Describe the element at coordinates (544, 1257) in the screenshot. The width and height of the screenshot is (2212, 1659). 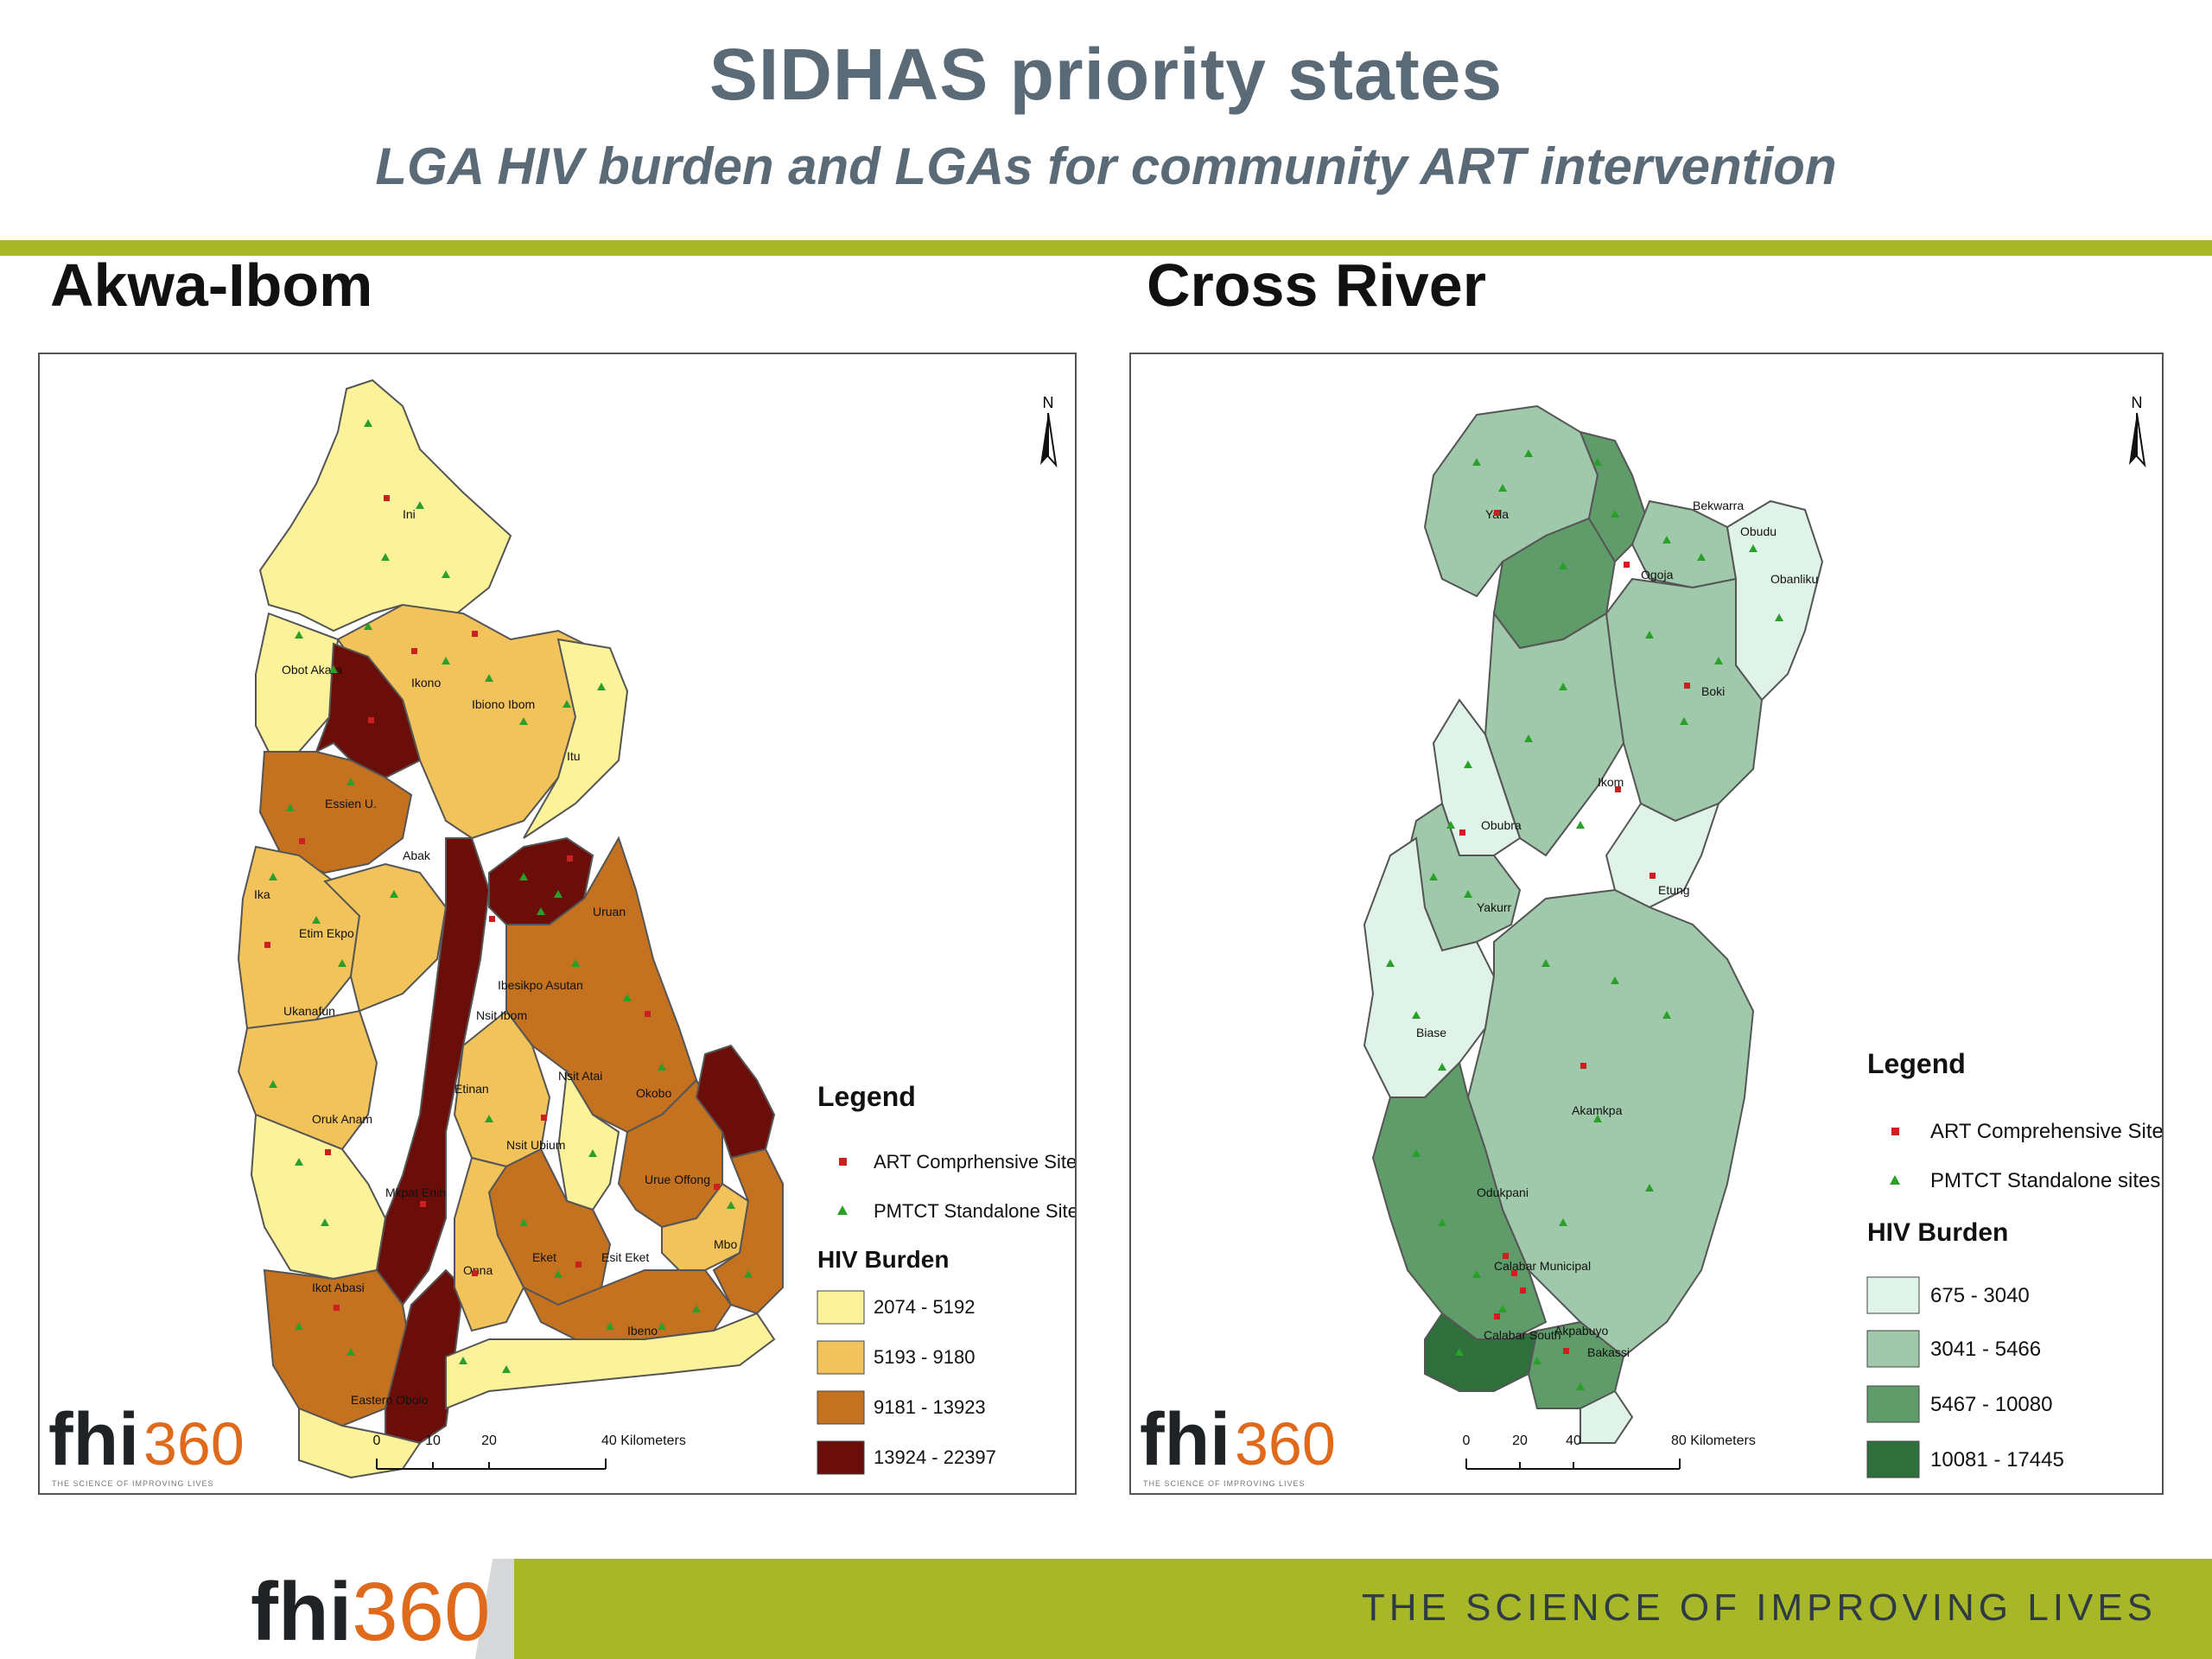
I see `lga-label: Eket` at that location.